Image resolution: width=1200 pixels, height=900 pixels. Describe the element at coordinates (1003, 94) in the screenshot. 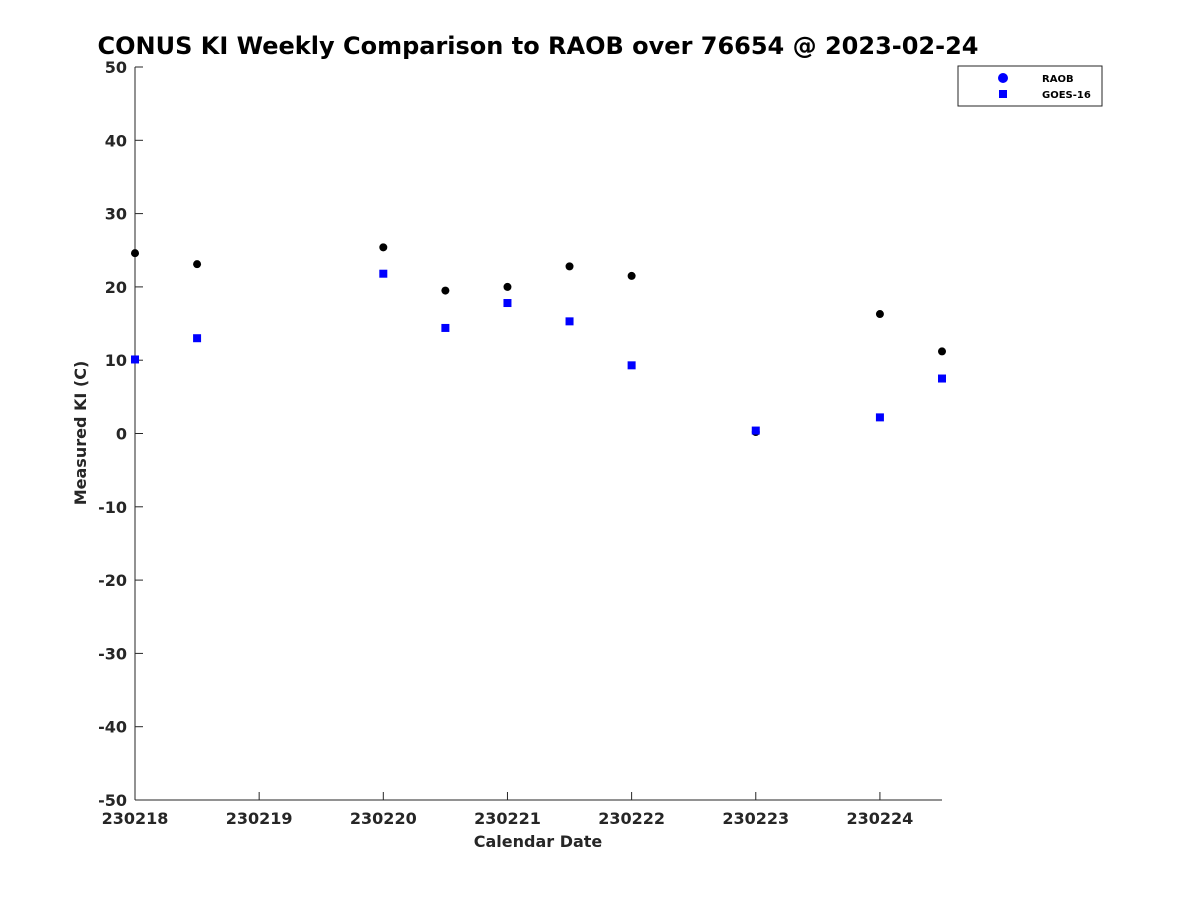

I see `legend-marker-goes16` at that location.